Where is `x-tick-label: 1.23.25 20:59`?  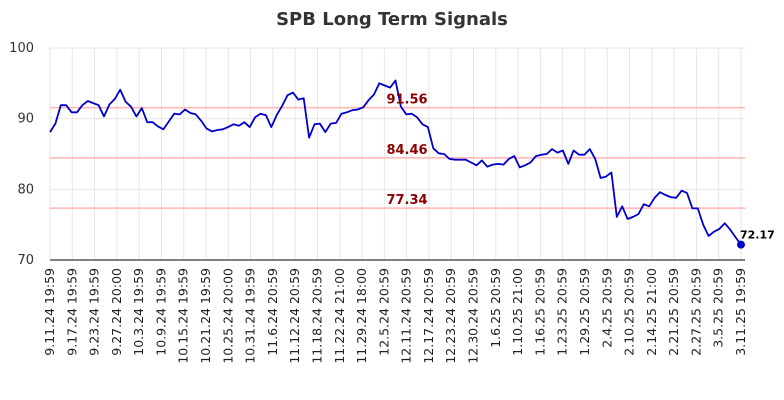 x-tick-label: 1.23.25 20:59 is located at coordinates (562, 312).